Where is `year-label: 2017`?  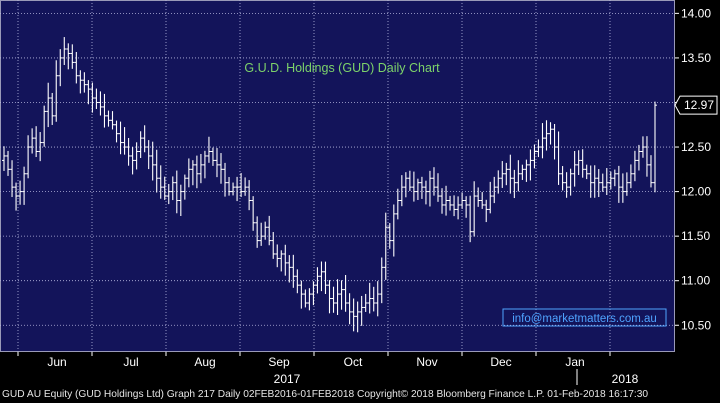
year-label: 2017 is located at coordinates (287, 379).